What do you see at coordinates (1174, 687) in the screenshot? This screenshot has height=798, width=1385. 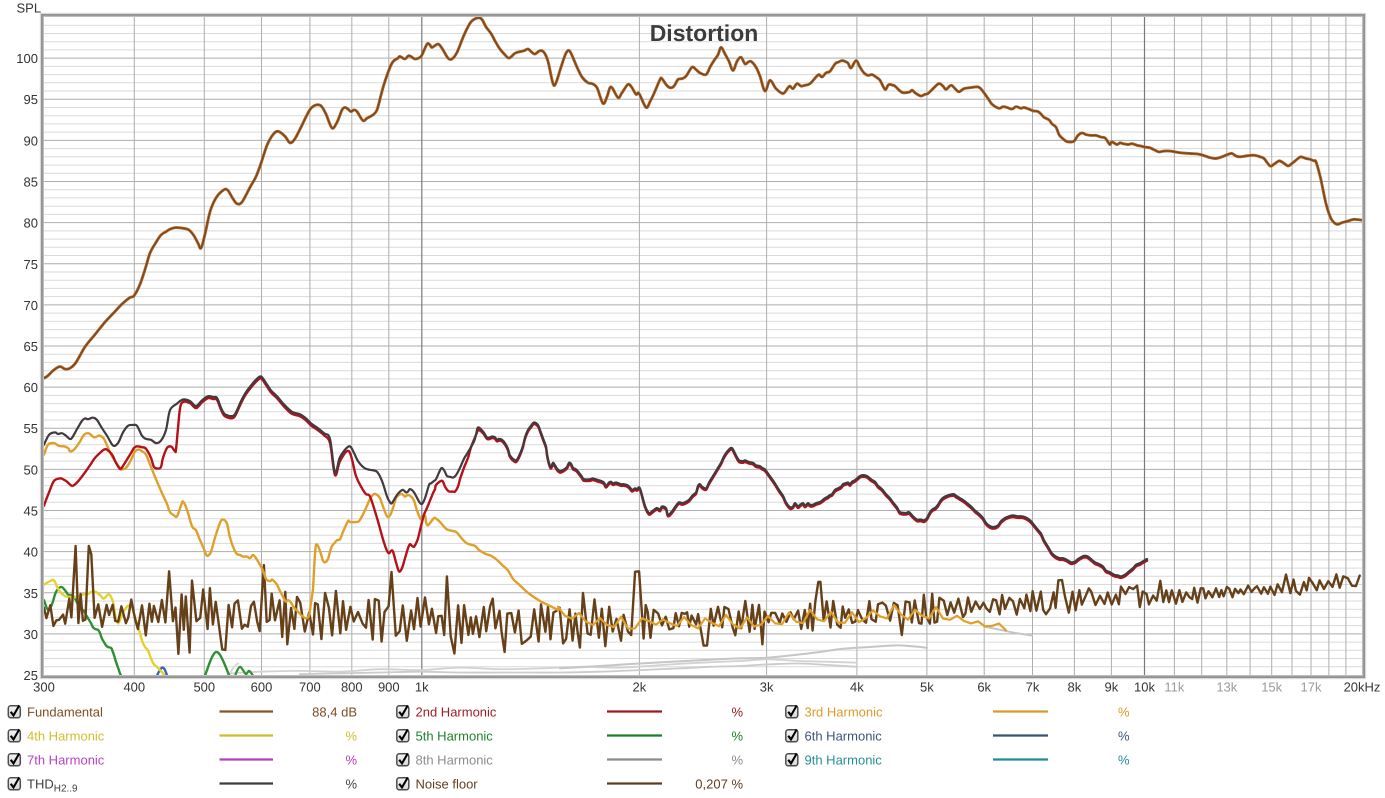 I see `svg-text: 11k` at bounding box center [1174, 687].